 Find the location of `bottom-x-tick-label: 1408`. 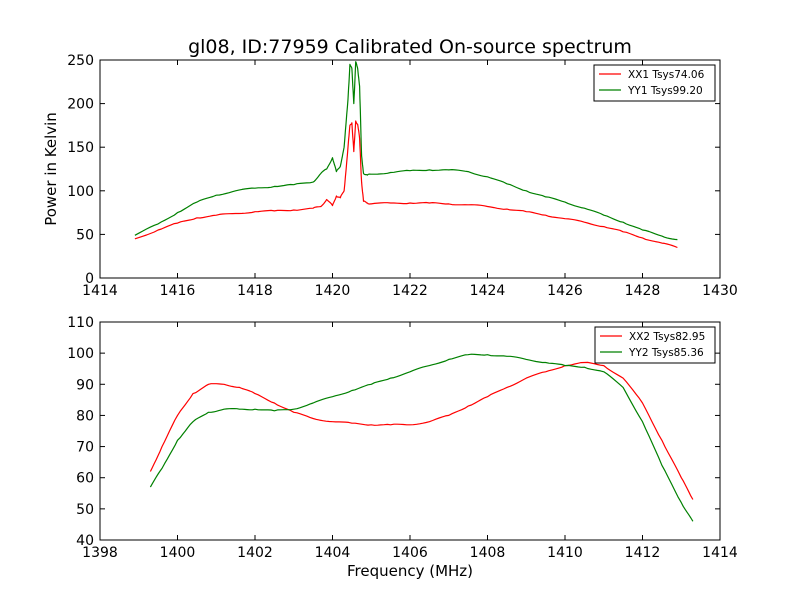

bottom-x-tick-label: 1408 is located at coordinates (488, 553).